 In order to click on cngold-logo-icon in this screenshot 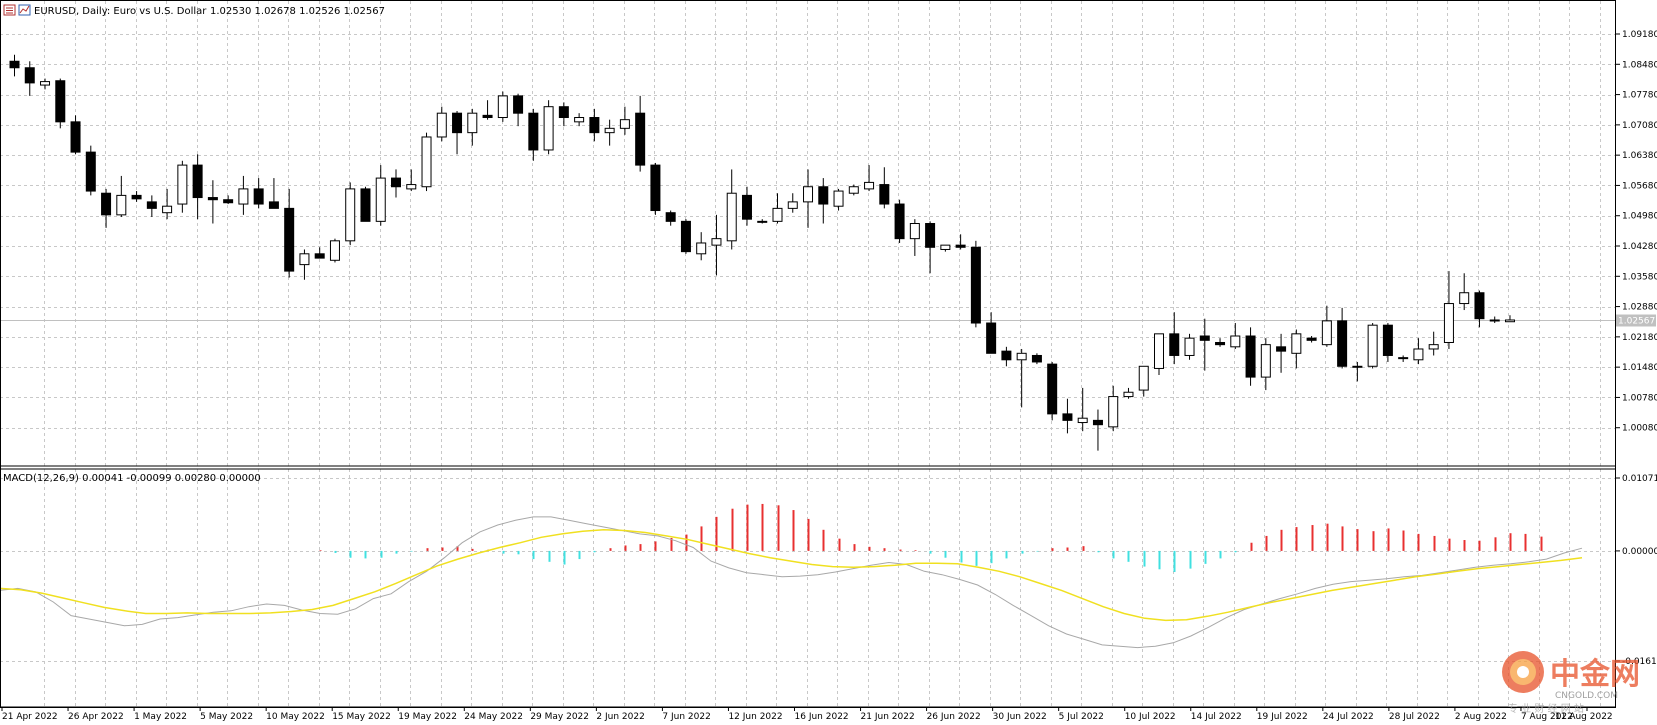, I will do `click(1523, 672)`.